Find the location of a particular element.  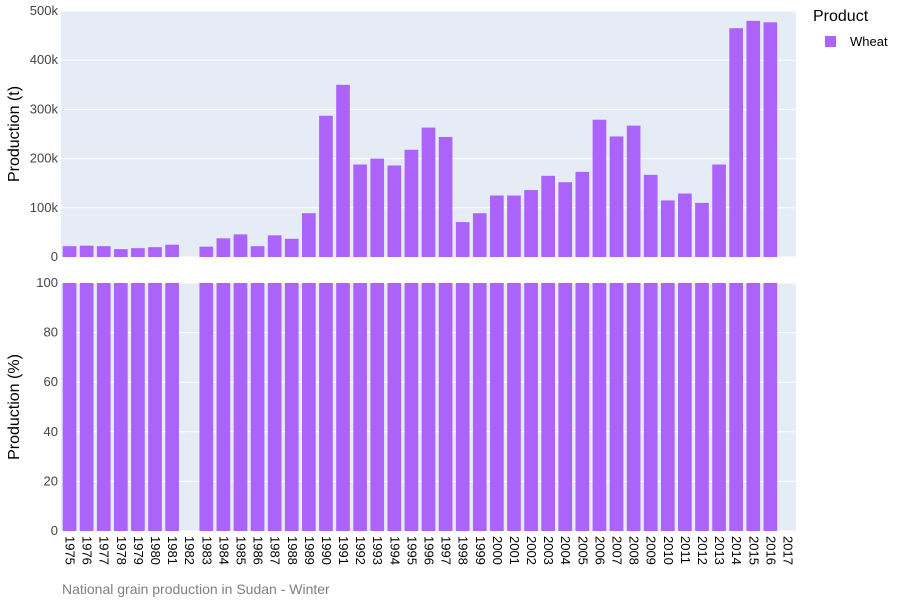

x-tick-label: 2015 is located at coordinates (753, 550).